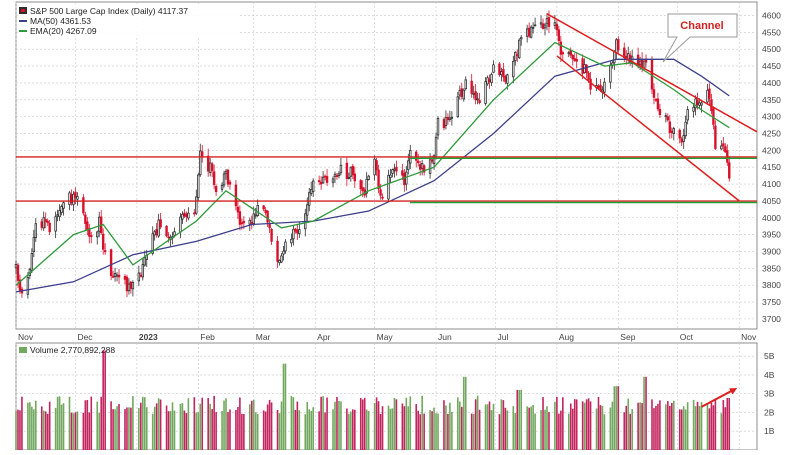 This screenshot has width=800, height=455. Describe the element at coordinates (148, 337) in the screenshot. I see `x-tick-label: 2023` at that location.